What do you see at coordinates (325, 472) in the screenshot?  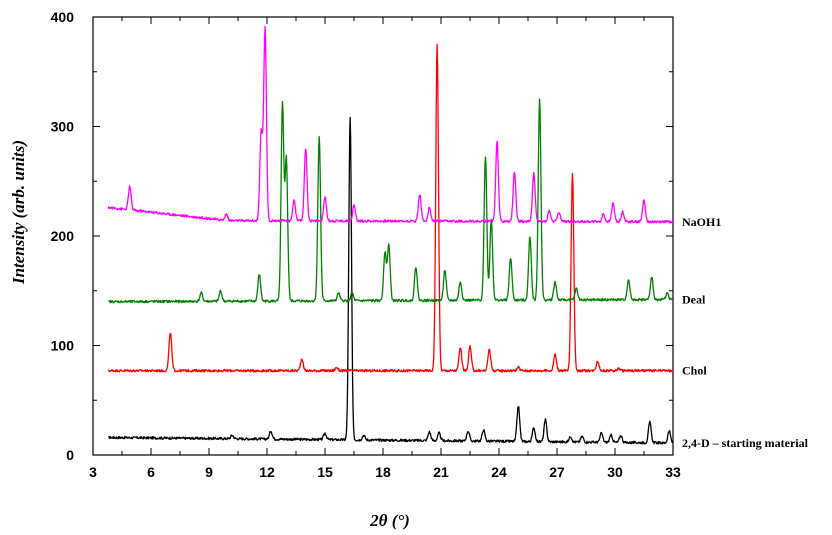 I see `x-tick-label: 15` at bounding box center [325, 472].